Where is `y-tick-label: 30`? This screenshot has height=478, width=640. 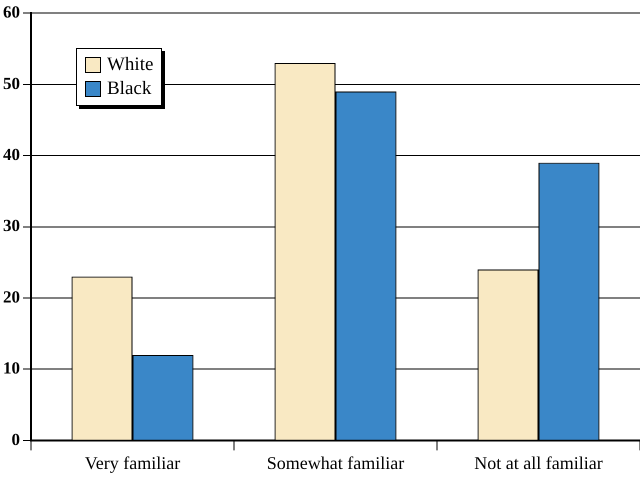 y-tick-label: 30 is located at coordinates (11, 226).